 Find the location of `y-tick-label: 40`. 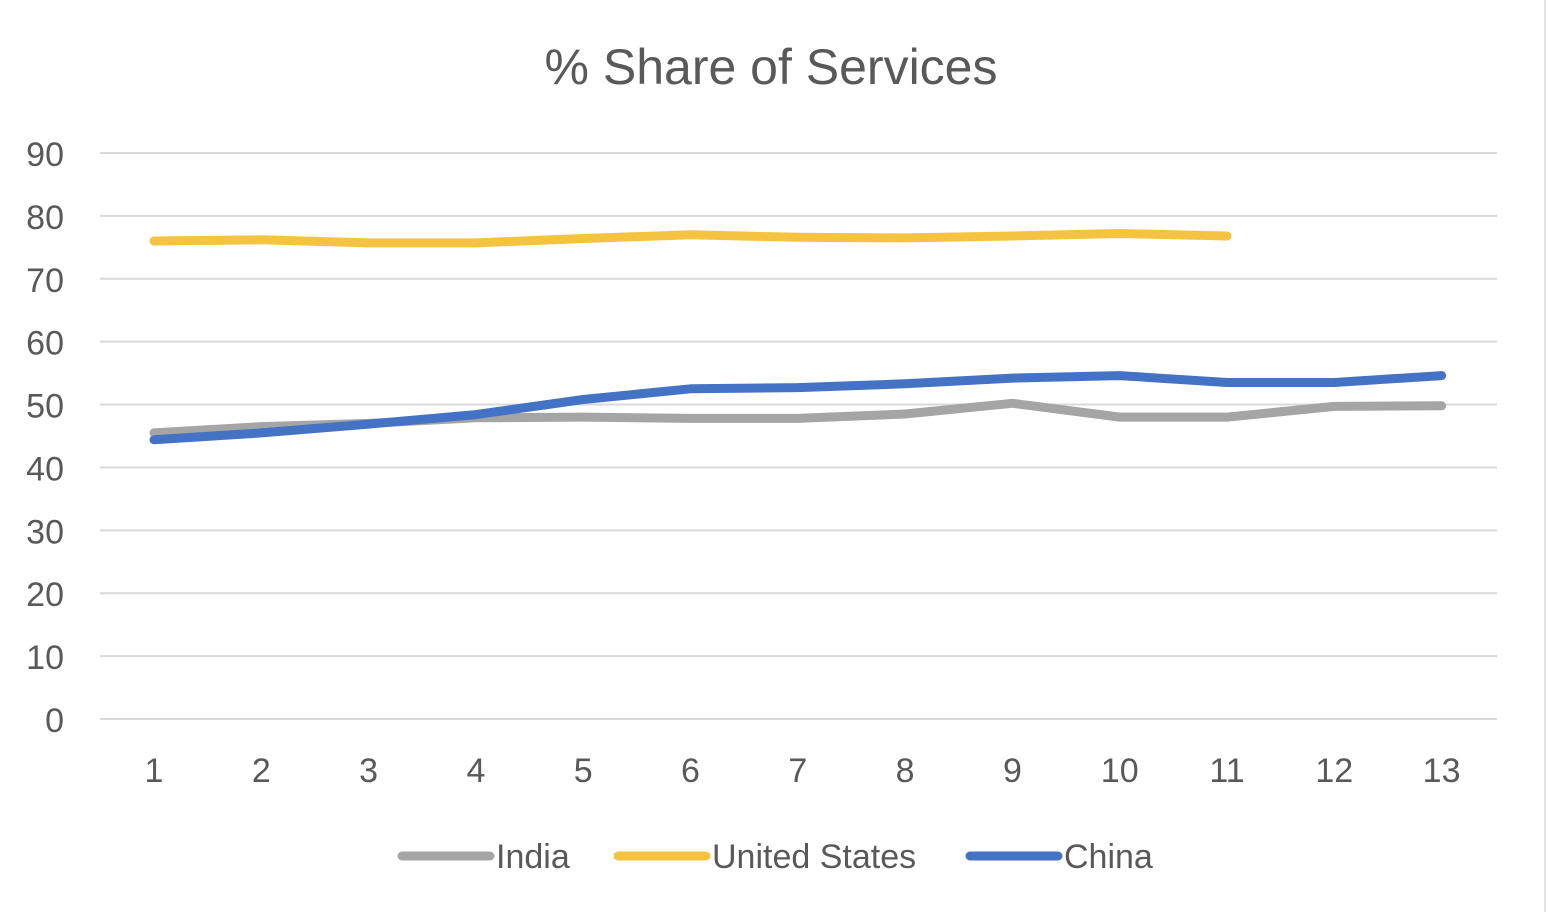

y-tick-label: 40 is located at coordinates (45, 469).